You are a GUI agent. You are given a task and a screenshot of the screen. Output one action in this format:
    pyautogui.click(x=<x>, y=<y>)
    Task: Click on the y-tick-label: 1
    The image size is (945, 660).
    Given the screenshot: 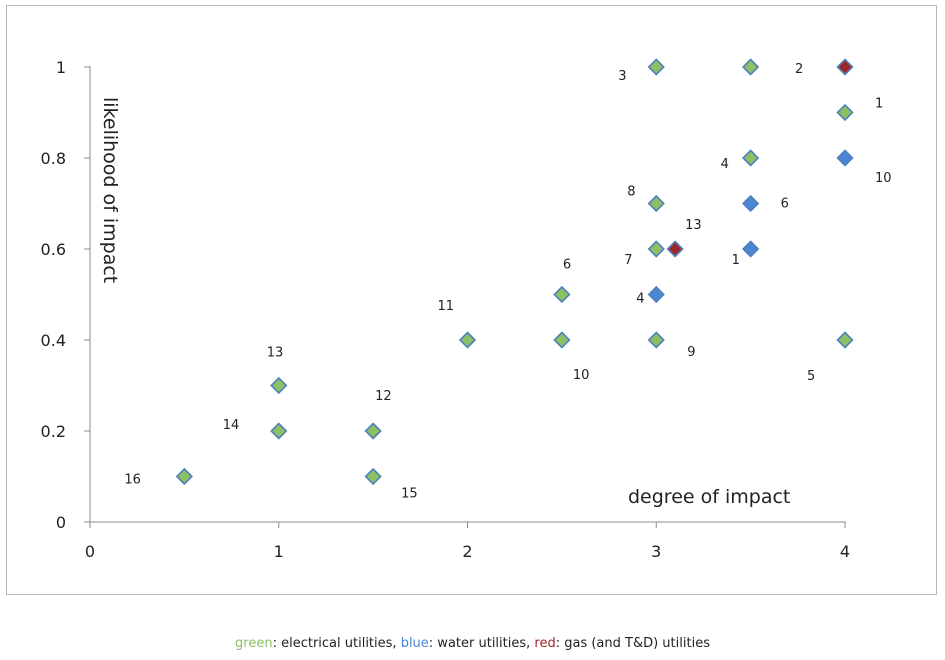 What is the action you would take?
    pyautogui.click(x=61, y=67)
    